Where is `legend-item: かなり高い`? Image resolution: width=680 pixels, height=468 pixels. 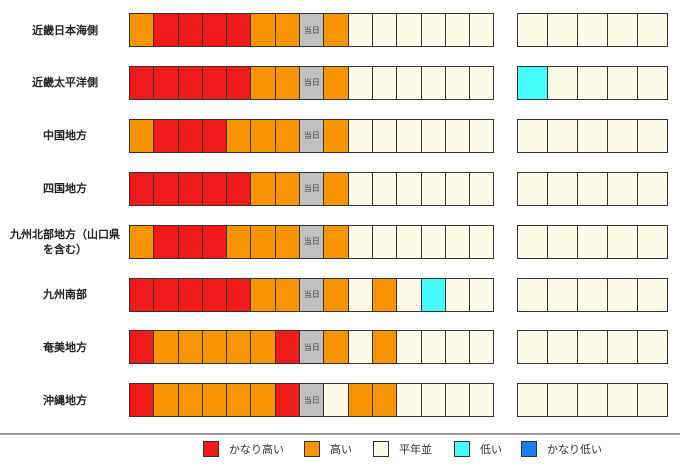
legend-item: かなり高い is located at coordinates (243, 449).